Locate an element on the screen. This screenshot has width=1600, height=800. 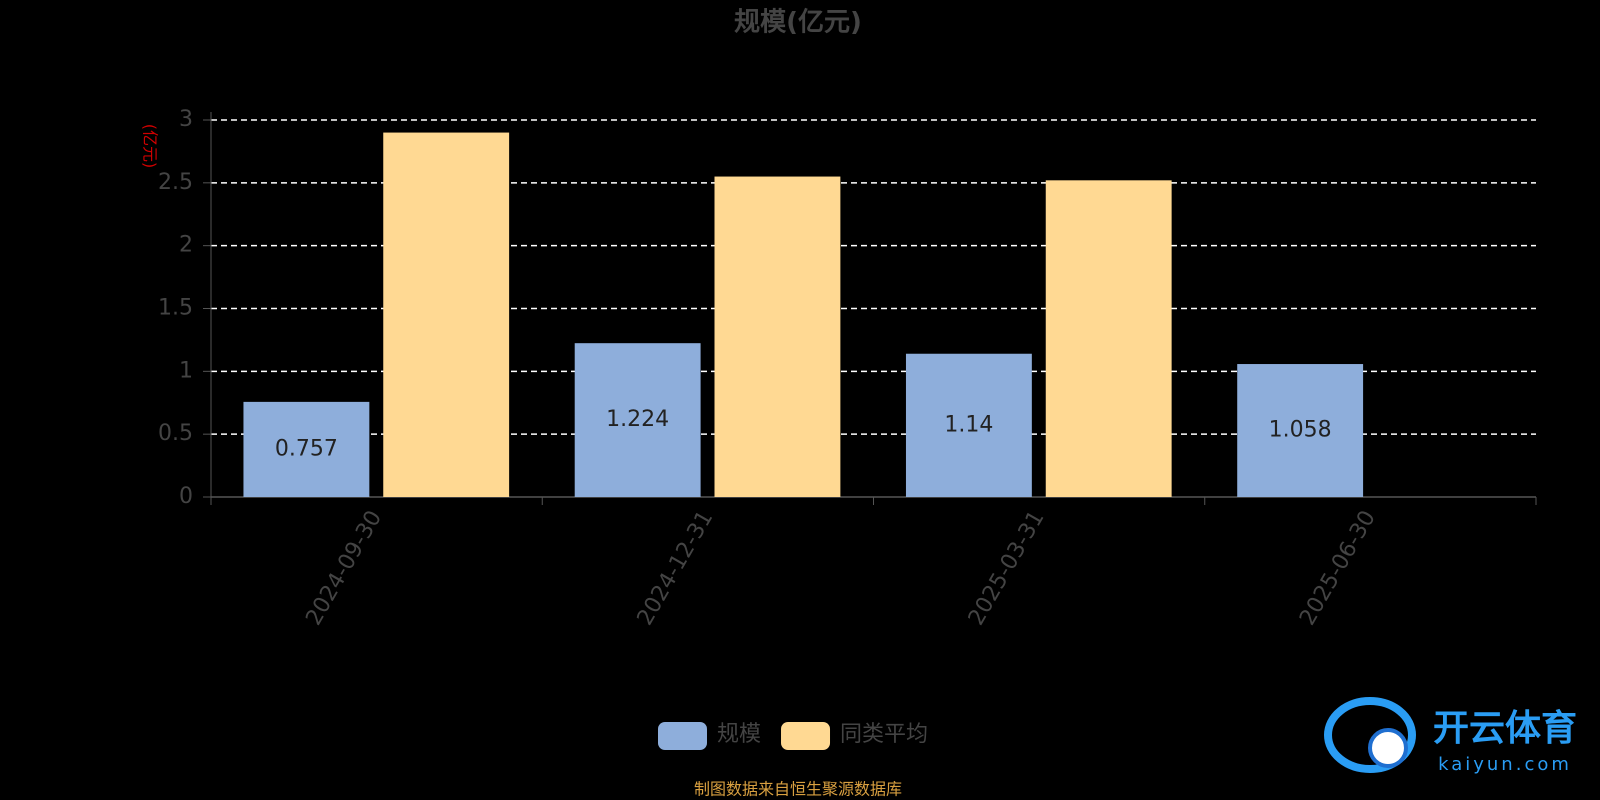
y-axis-label: (亿元) is located at coordinates (150, 146).